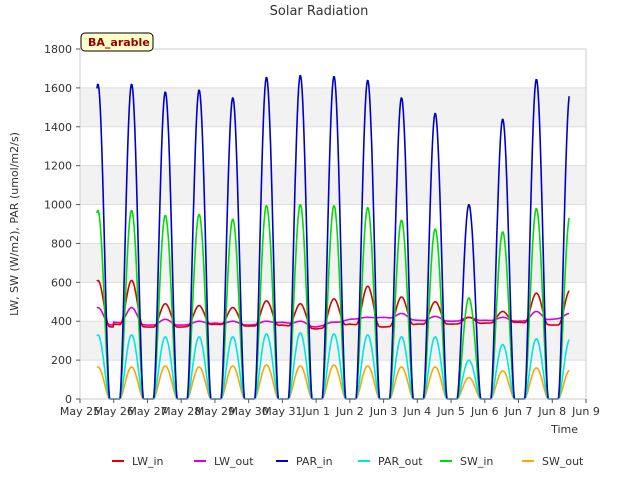 The height and width of the screenshot is (480, 640). What do you see at coordinates (450, 411) in the screenshot?
I see `x-tick-label: Jun 5` at bounding box center [450, 411].